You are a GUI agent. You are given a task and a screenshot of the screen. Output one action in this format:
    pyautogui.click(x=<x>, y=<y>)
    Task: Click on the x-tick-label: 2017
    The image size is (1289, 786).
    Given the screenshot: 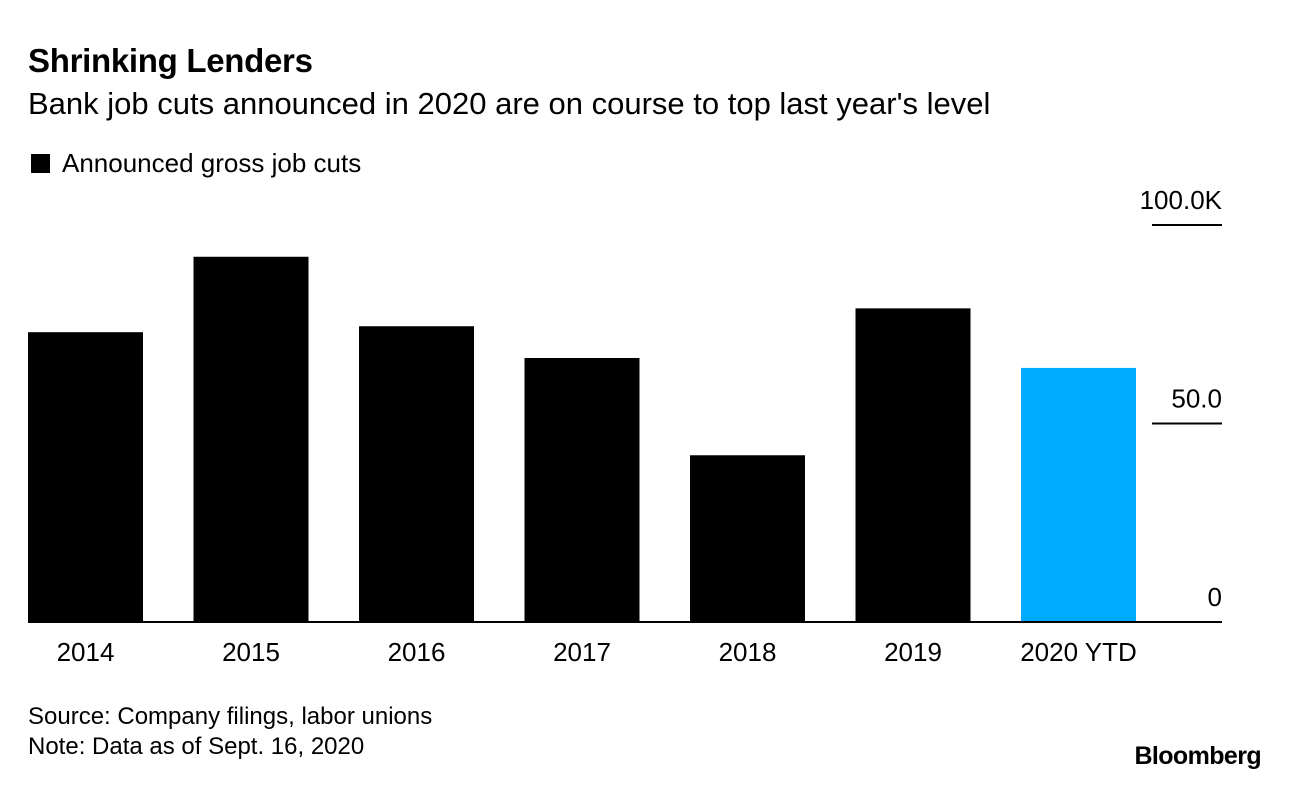 What is the action you would take?
    pyautogui.click(x=582, y=652)
    